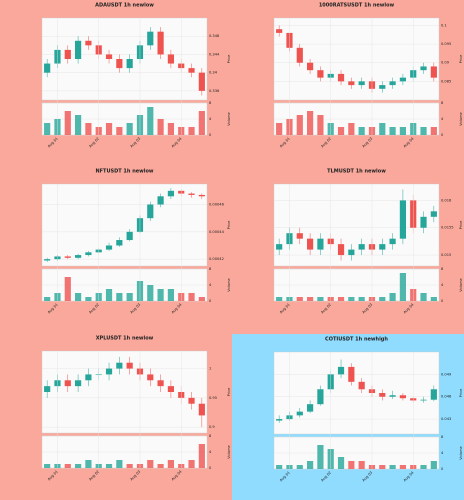 This screenshot has width=464, height=500. I want to click on y-tick-label: 0.049, so click(446, 374).